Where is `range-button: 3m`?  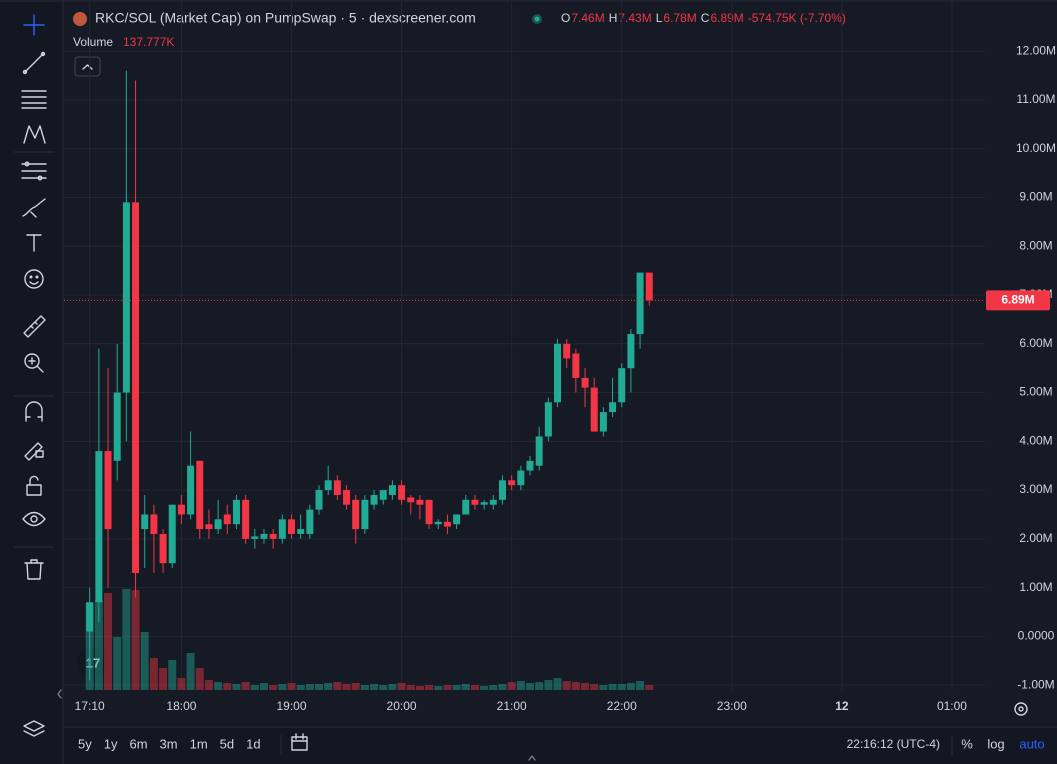 range-button: 3m is located at coordinates (169, 743).